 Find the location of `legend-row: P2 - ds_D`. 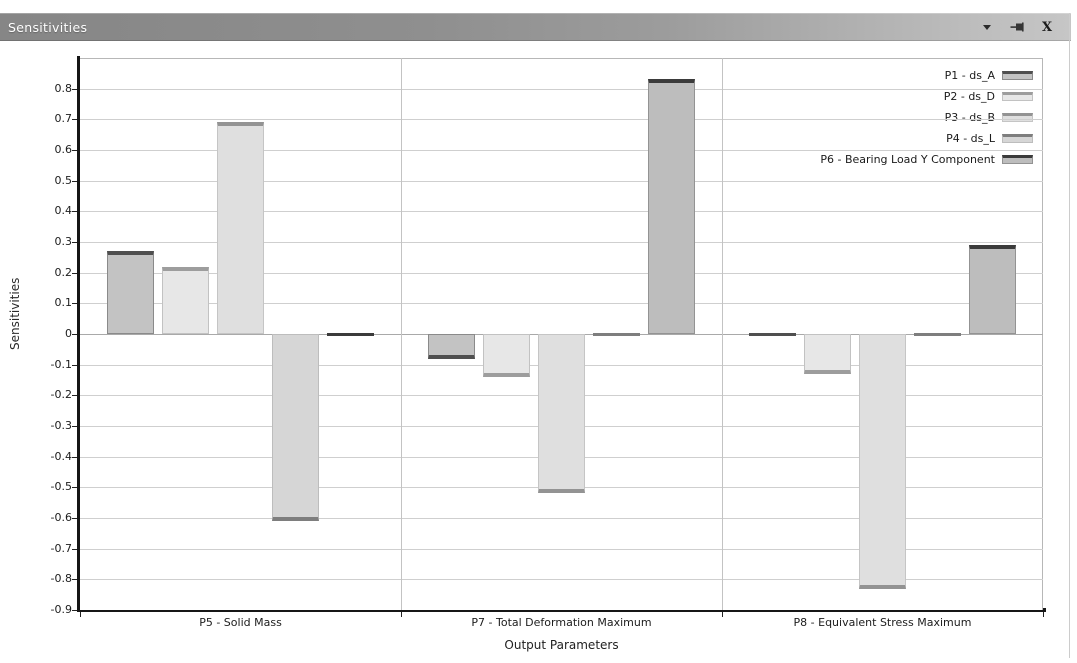

legend-row: P2 - ds_D is located at coordinates (926, 96).